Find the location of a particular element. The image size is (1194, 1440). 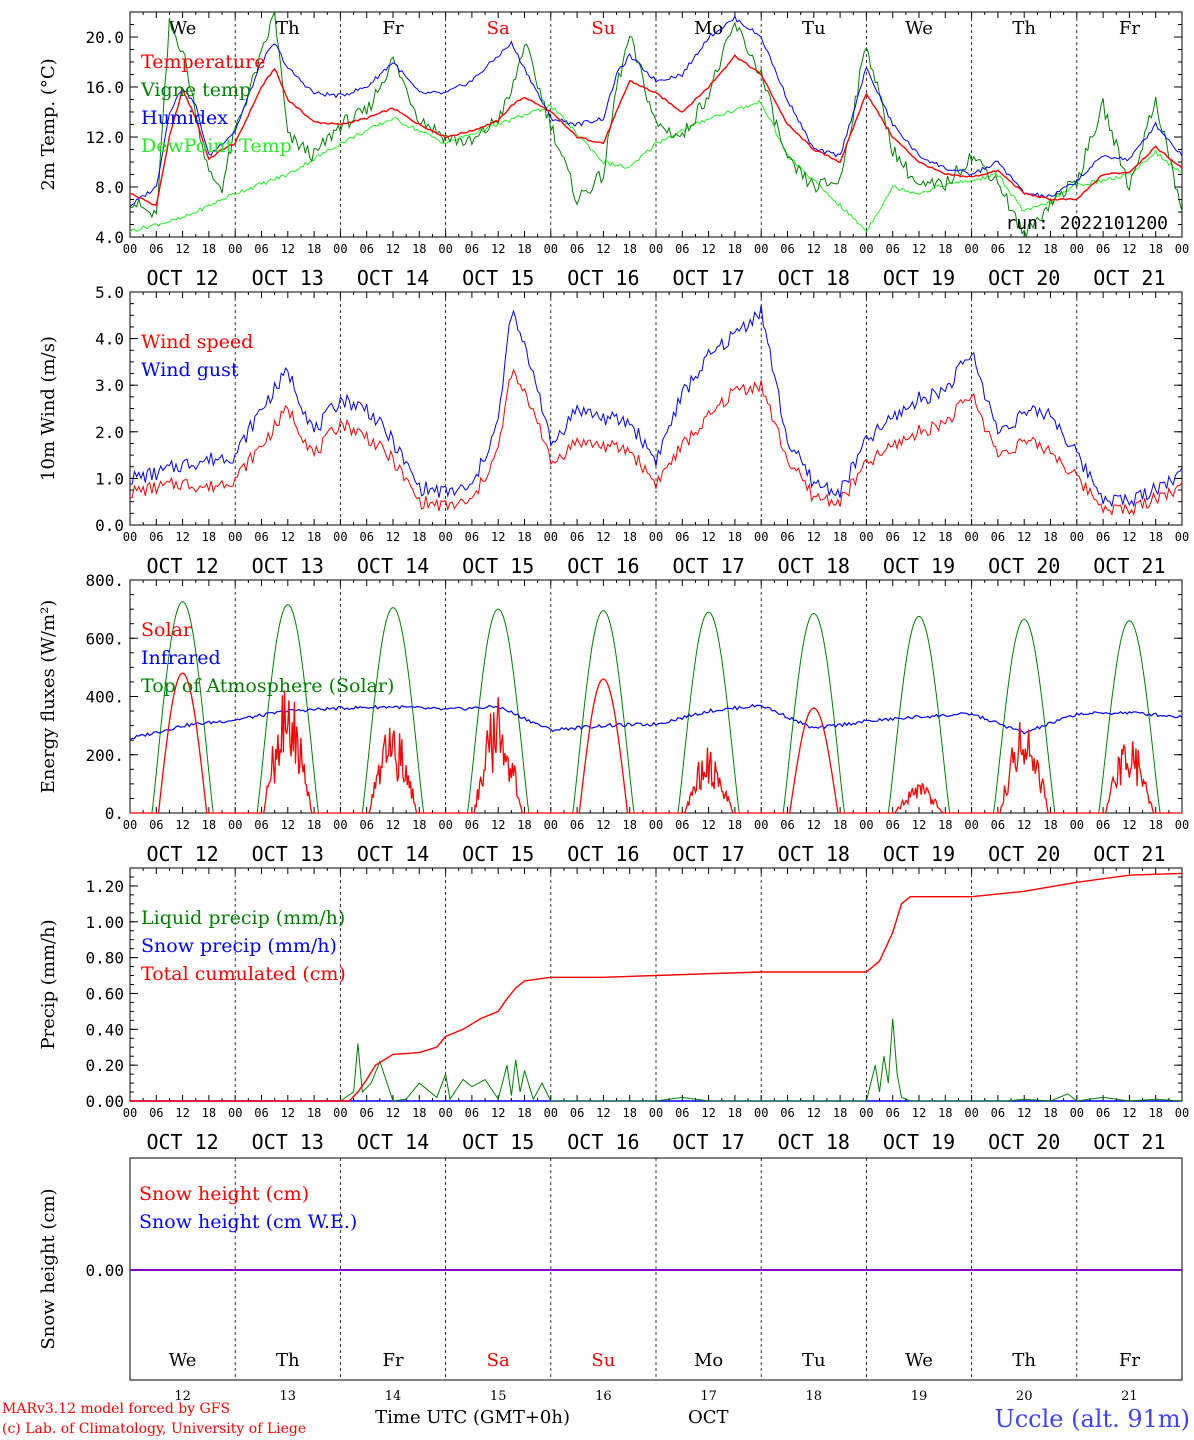

weekday-label: Fr is located at coordinates (1129, 1360).